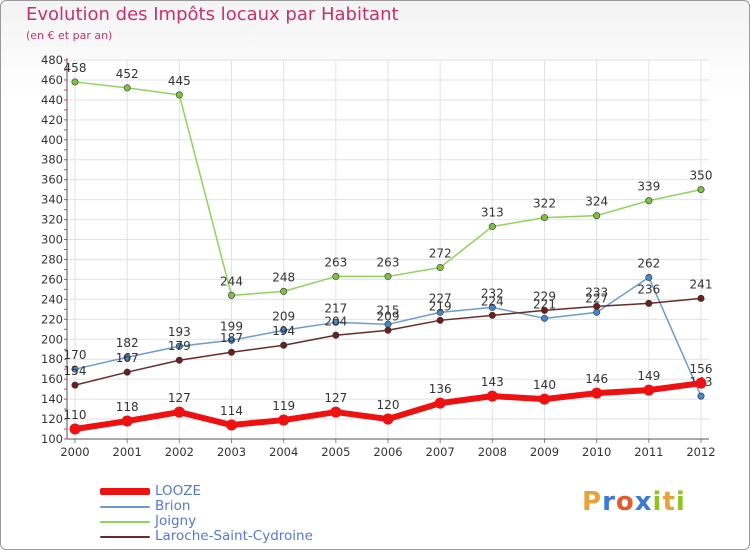 The width and height of the screenshot is (750, 550). I want to click on x-tick-label: 2008, so click(492, 452).